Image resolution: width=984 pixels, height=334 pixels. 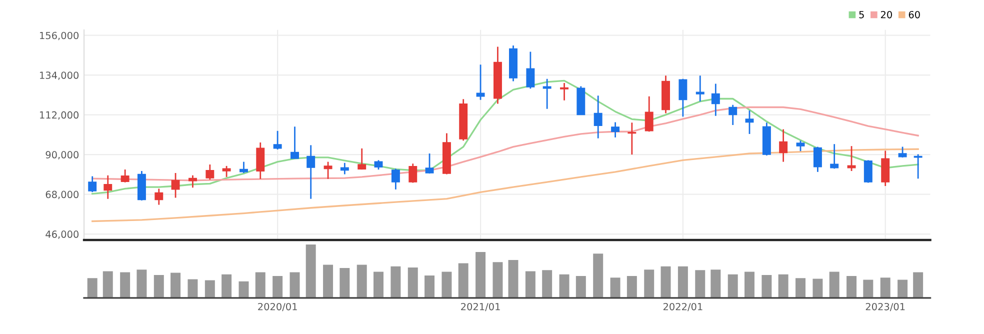 I want to click on y-tick-label: 46,000, so click(x=62, y=234).